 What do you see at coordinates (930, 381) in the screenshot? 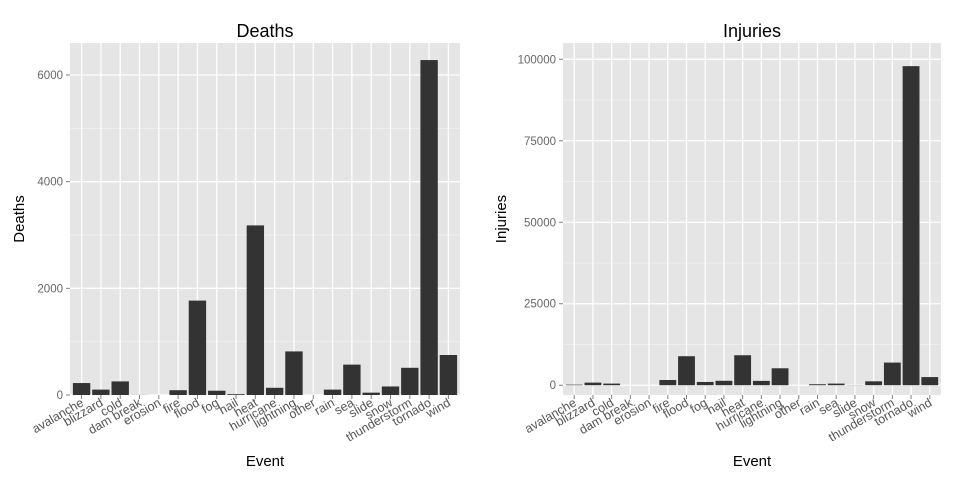
I see `injuries-bar-wind` at bounding box center [930, 381].